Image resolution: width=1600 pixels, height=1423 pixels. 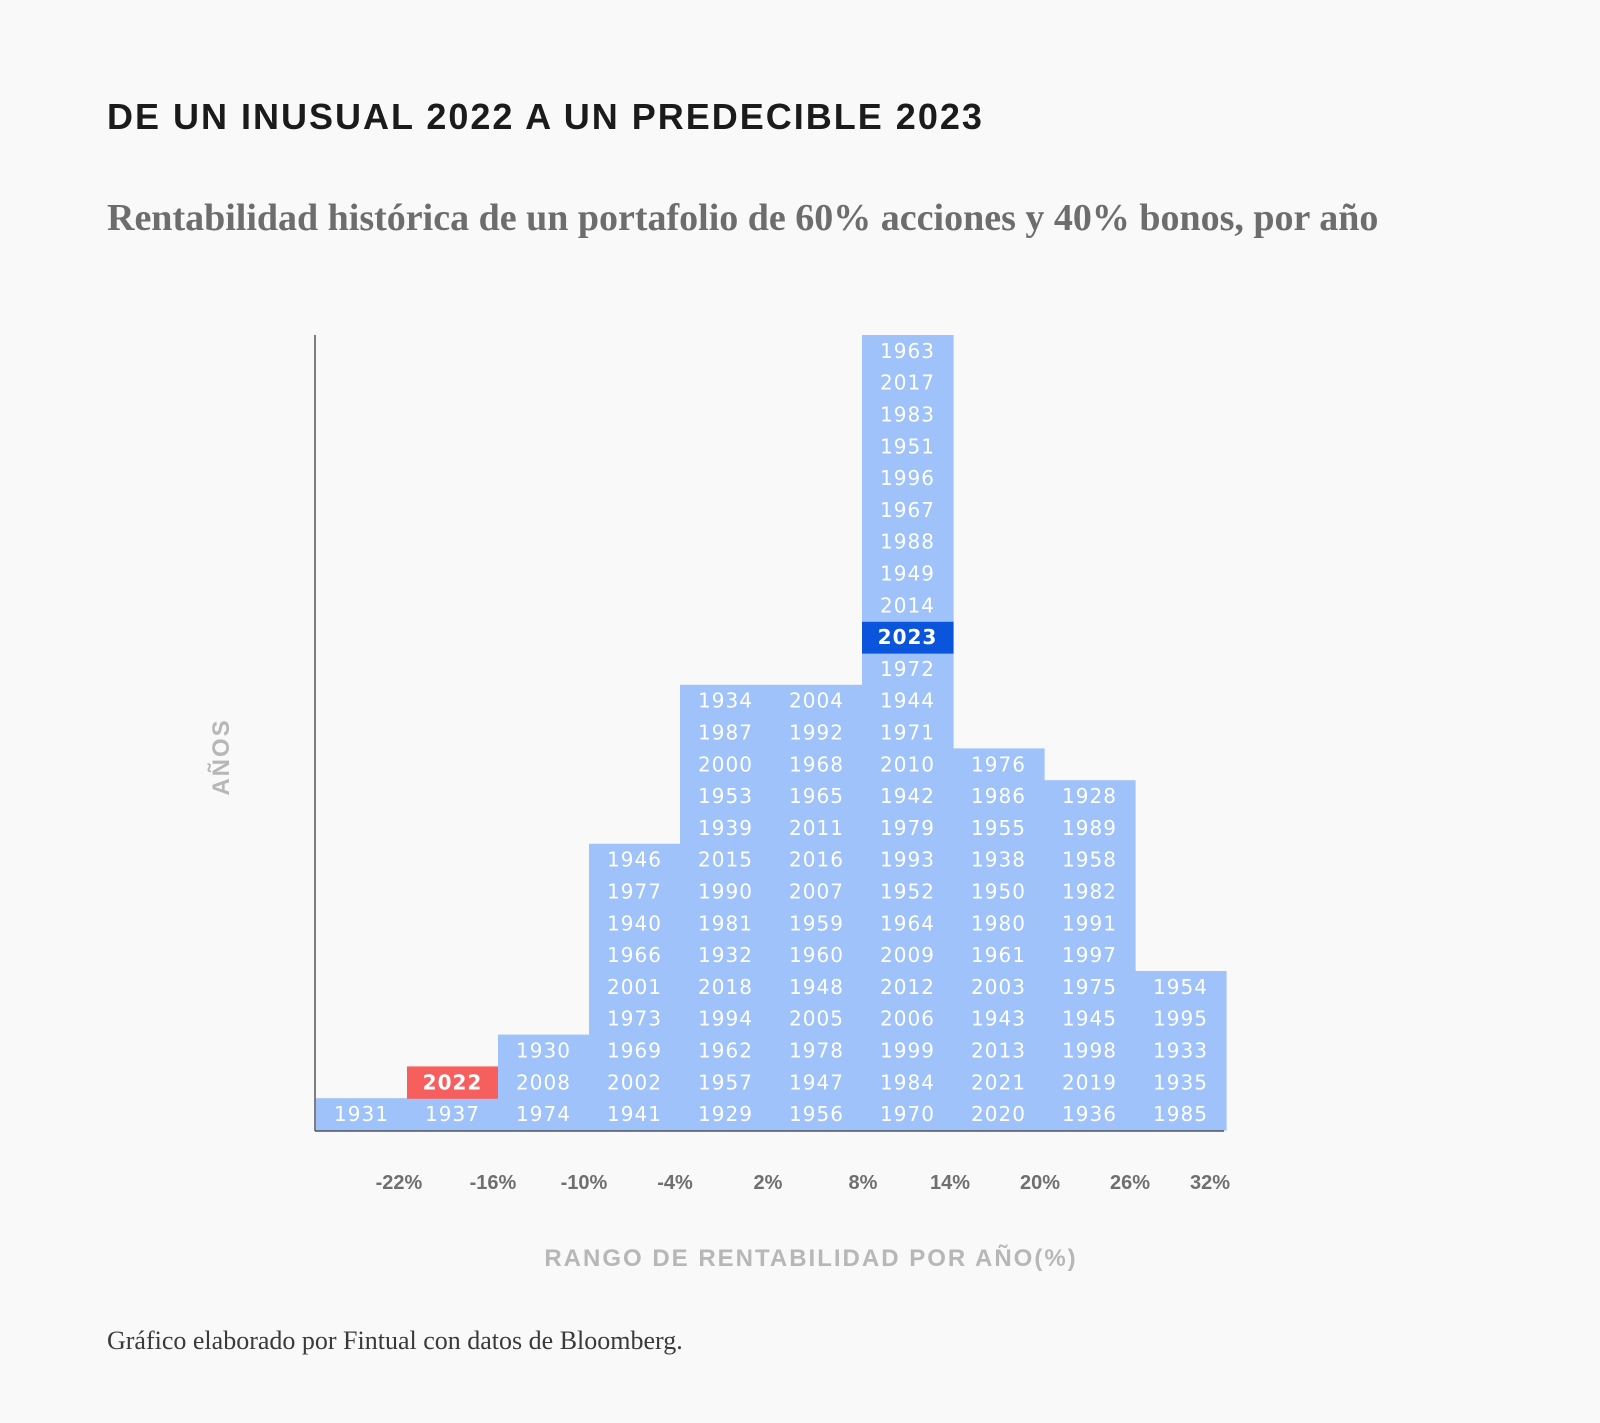 I want to click on year-label-1937: 1937, so click(x=452, y=1114).